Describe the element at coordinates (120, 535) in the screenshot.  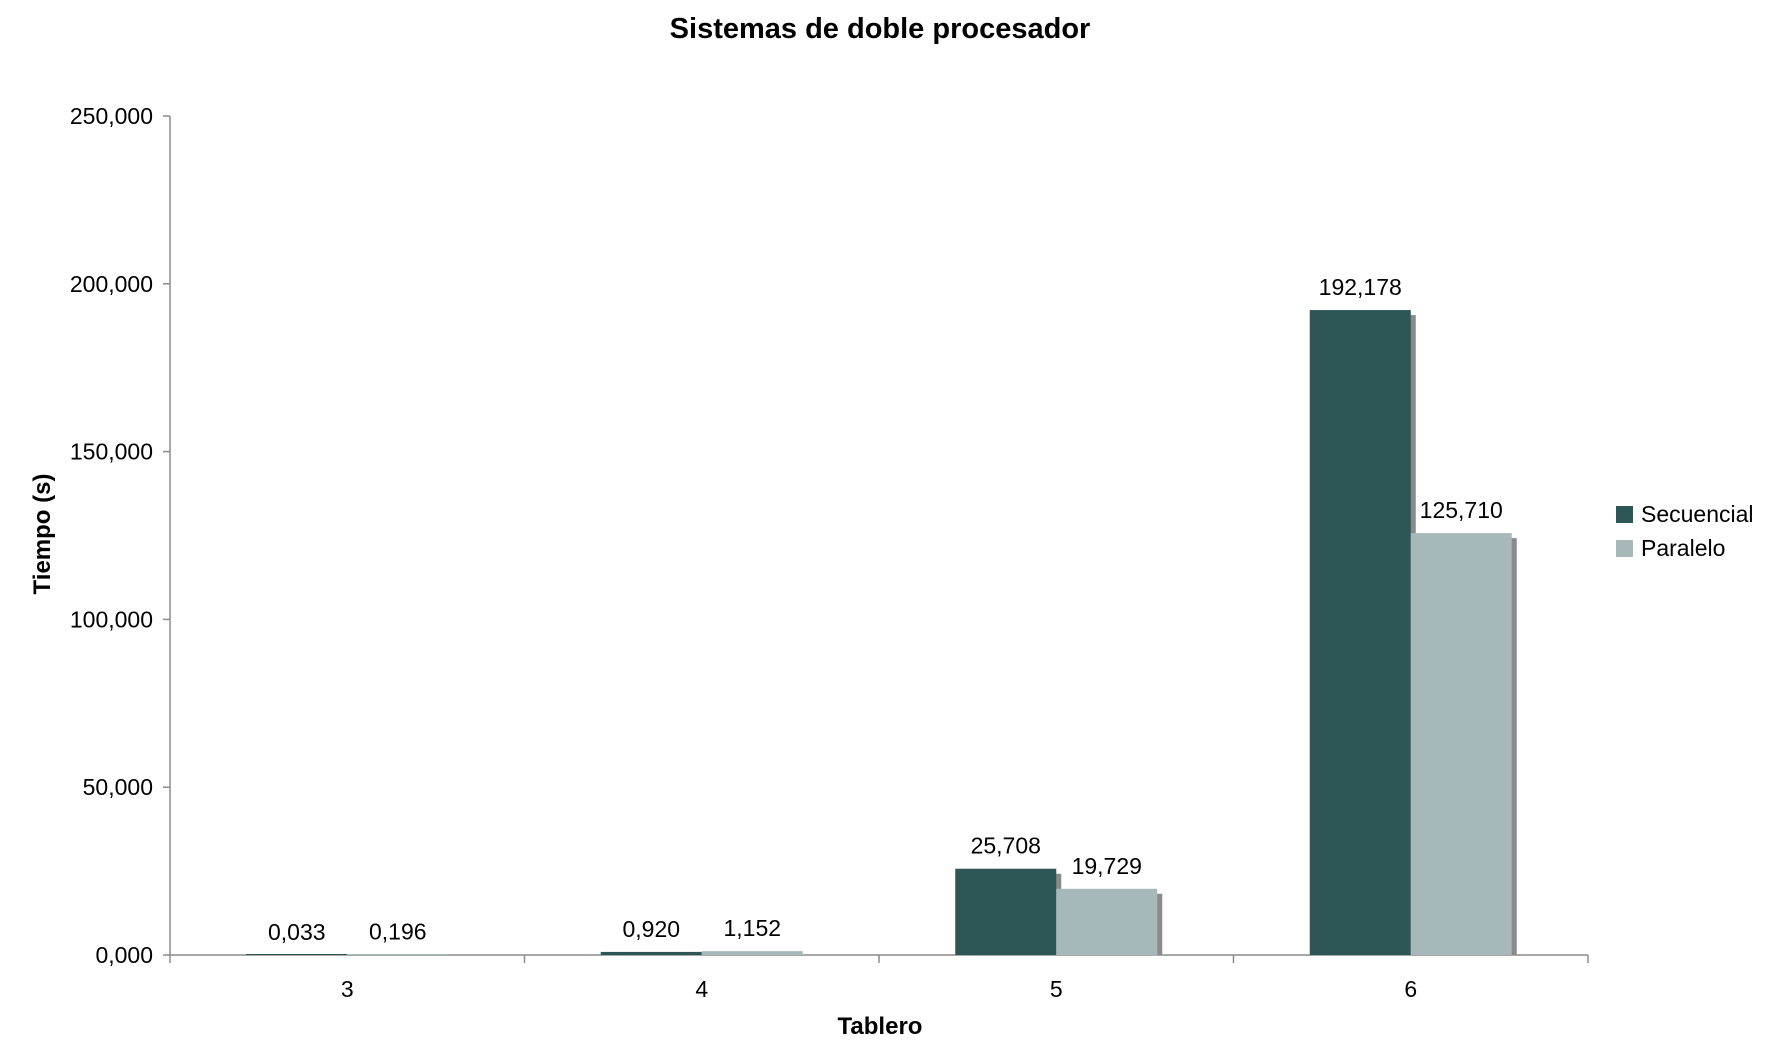
I see `y-axis: 0,000 50,000 100,000 150,000 200,000 250,000` at that location.